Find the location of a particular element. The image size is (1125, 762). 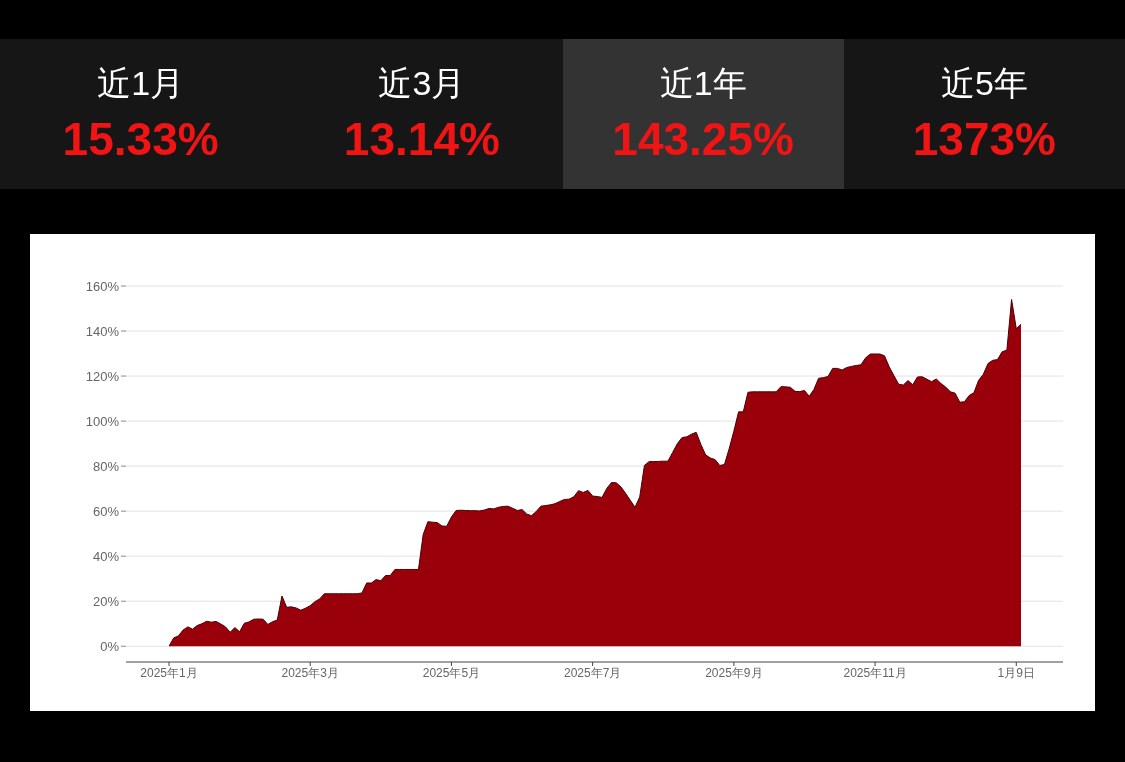

category-label: 近3月 is located at coordinates (422, 83).